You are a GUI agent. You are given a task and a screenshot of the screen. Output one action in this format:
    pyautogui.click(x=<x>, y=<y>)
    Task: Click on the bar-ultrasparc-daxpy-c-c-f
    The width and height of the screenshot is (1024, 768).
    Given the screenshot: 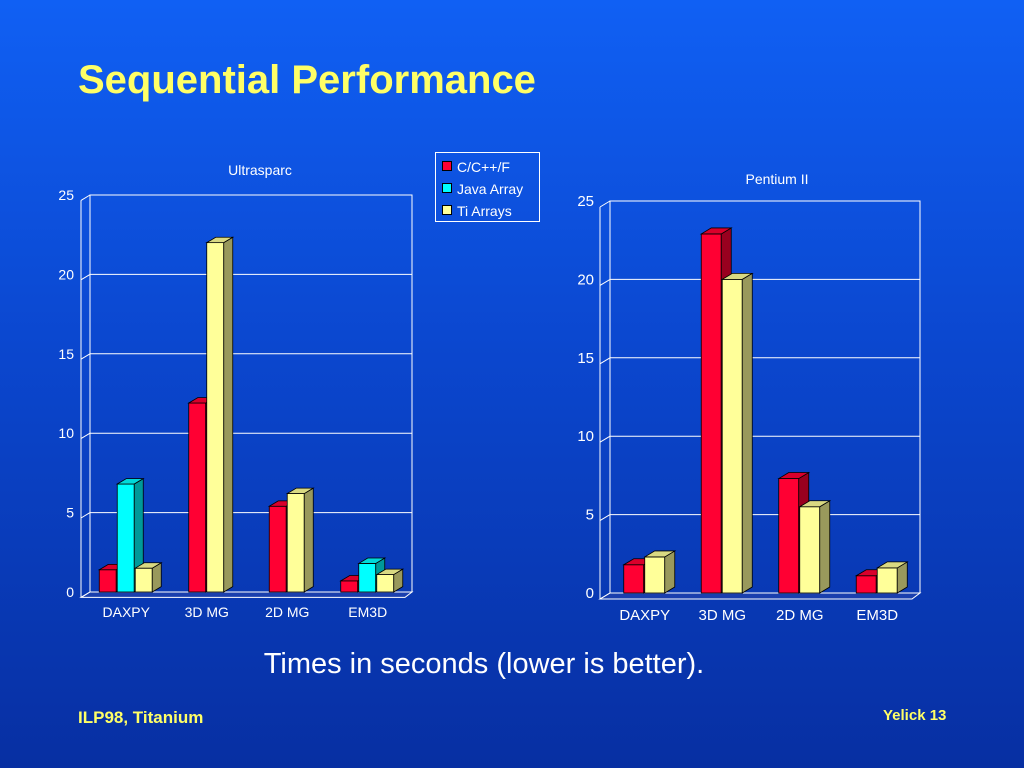 What is the action you would take?
    pyautogui.click(x=107, y=581)
    